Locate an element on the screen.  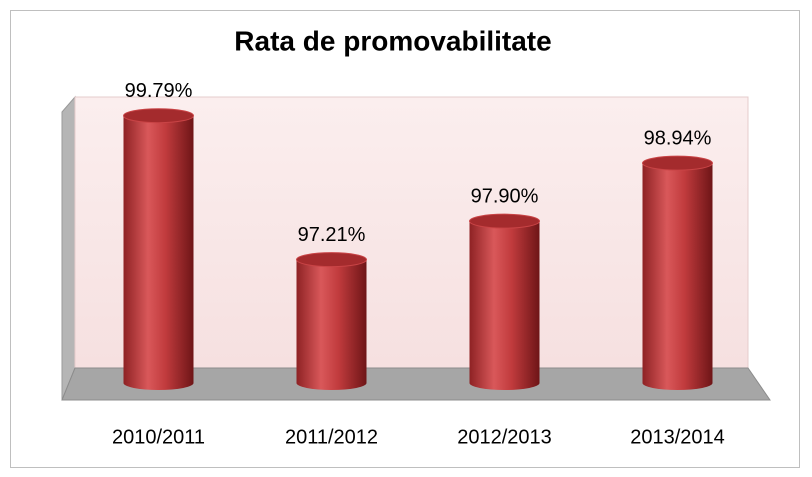
value-label: 99.79% is located at coordinates (159, 91).